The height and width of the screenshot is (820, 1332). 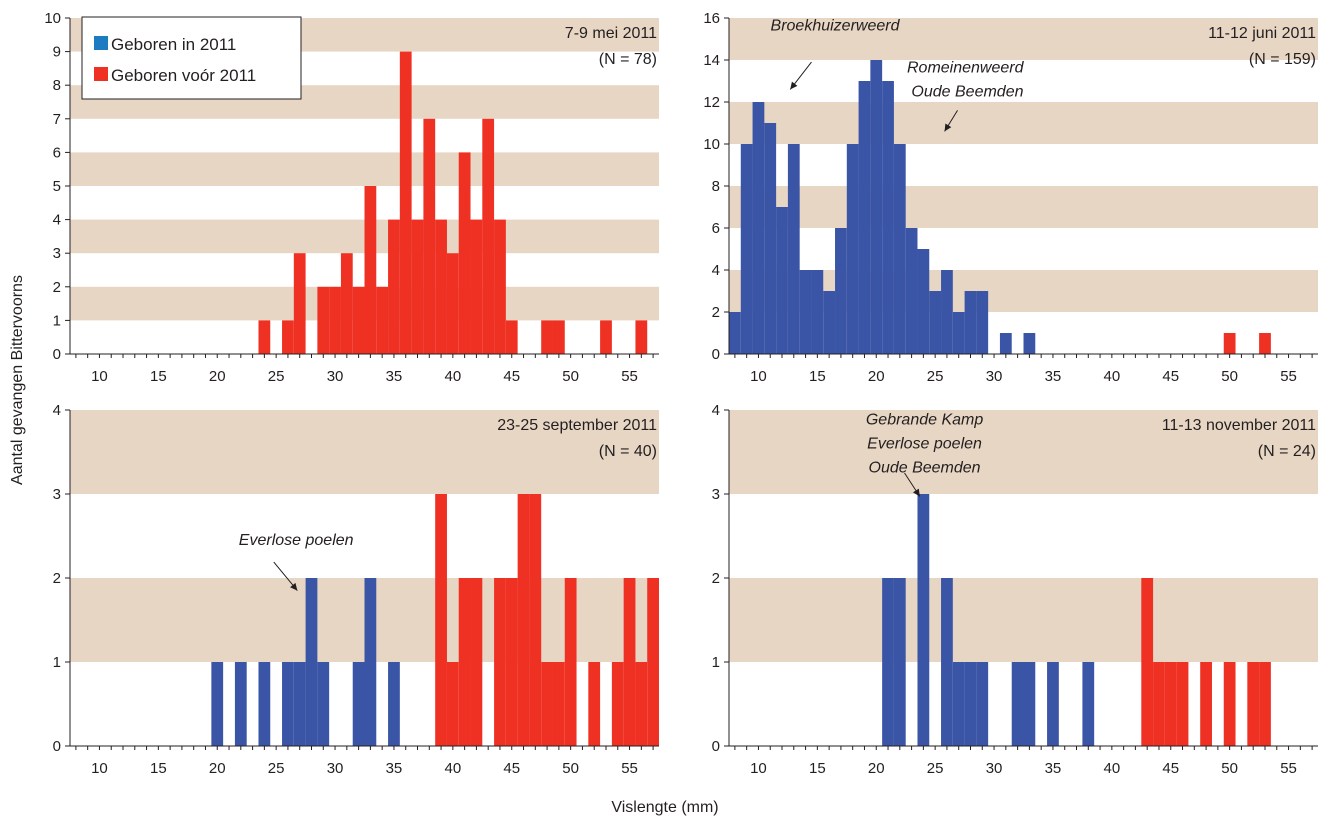 What do you see at coordinates (577, 425) in the screenshot?
I see `panel-title: 23-25 september 2011` at bounding box center [577, 425].